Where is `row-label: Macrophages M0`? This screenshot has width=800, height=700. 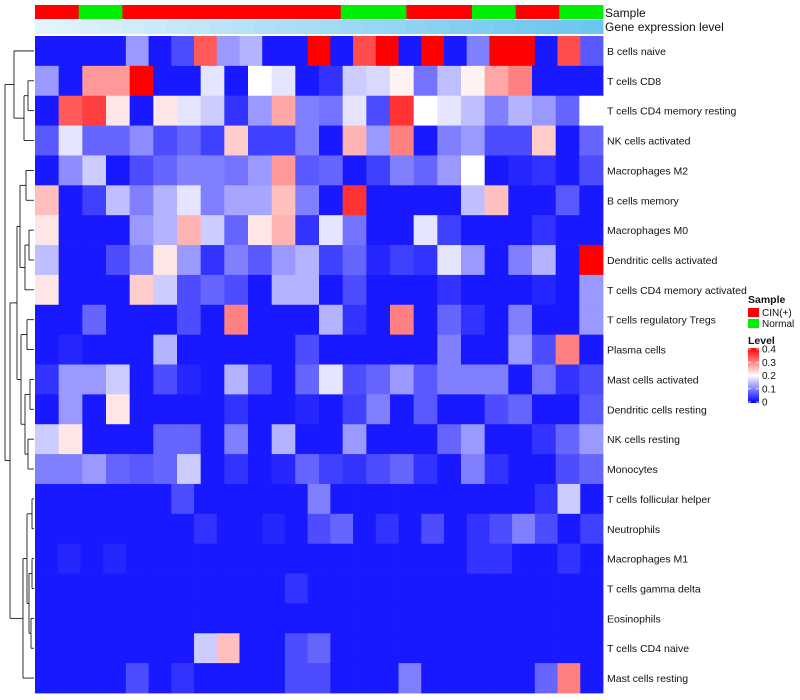 row-label: Macrophages M0 is located at coordinates (647, 231).